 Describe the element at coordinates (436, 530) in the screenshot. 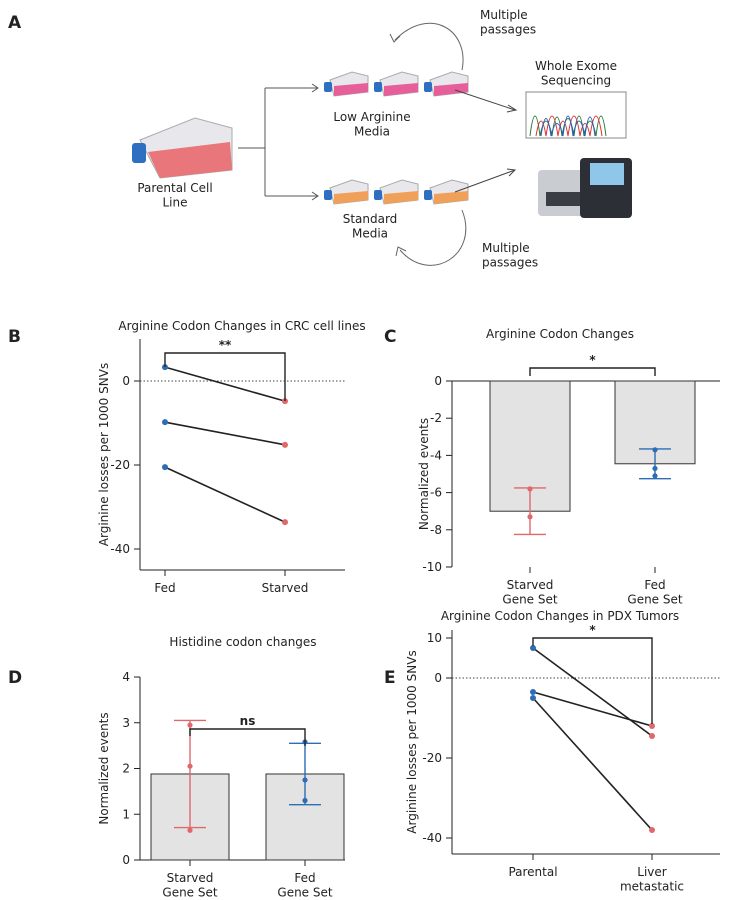

I see `y-tick-label: -8` at that location.